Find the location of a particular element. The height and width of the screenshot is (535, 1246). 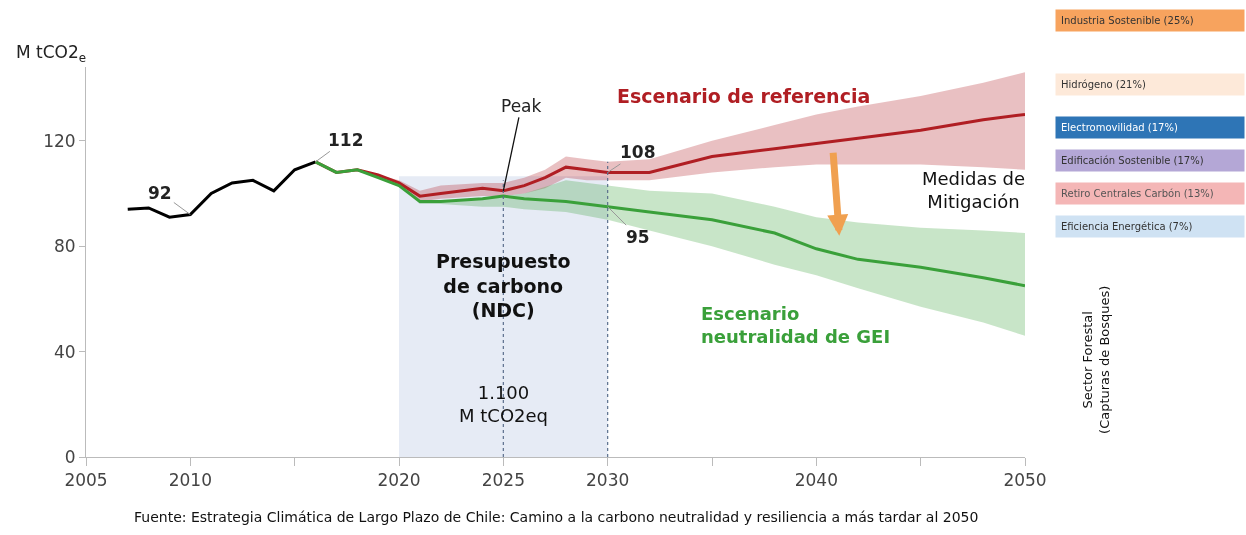

annotation: 92 is located at coordinates (160, 193).